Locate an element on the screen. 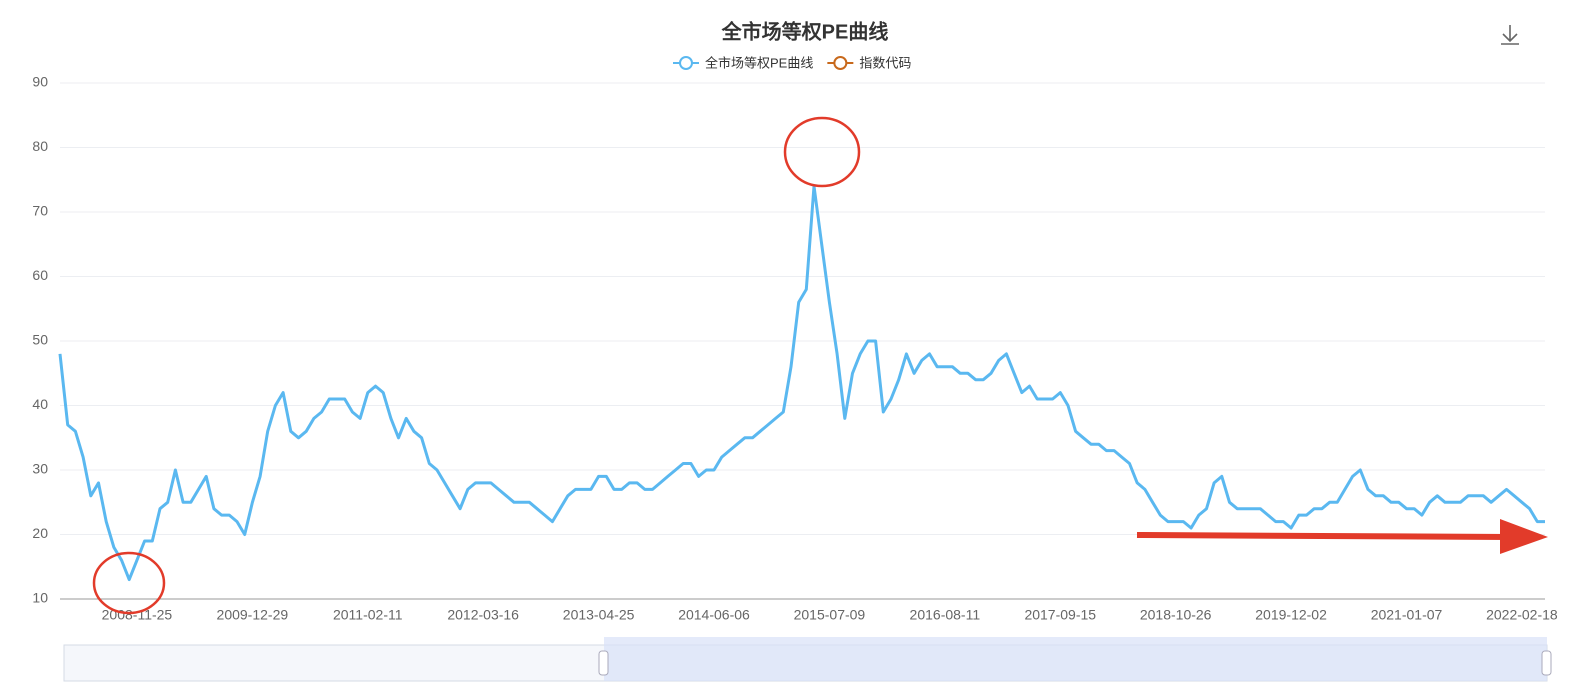 The image size is (1576, 693). y-tick-label: 70 is located at coordinates (40, 211).